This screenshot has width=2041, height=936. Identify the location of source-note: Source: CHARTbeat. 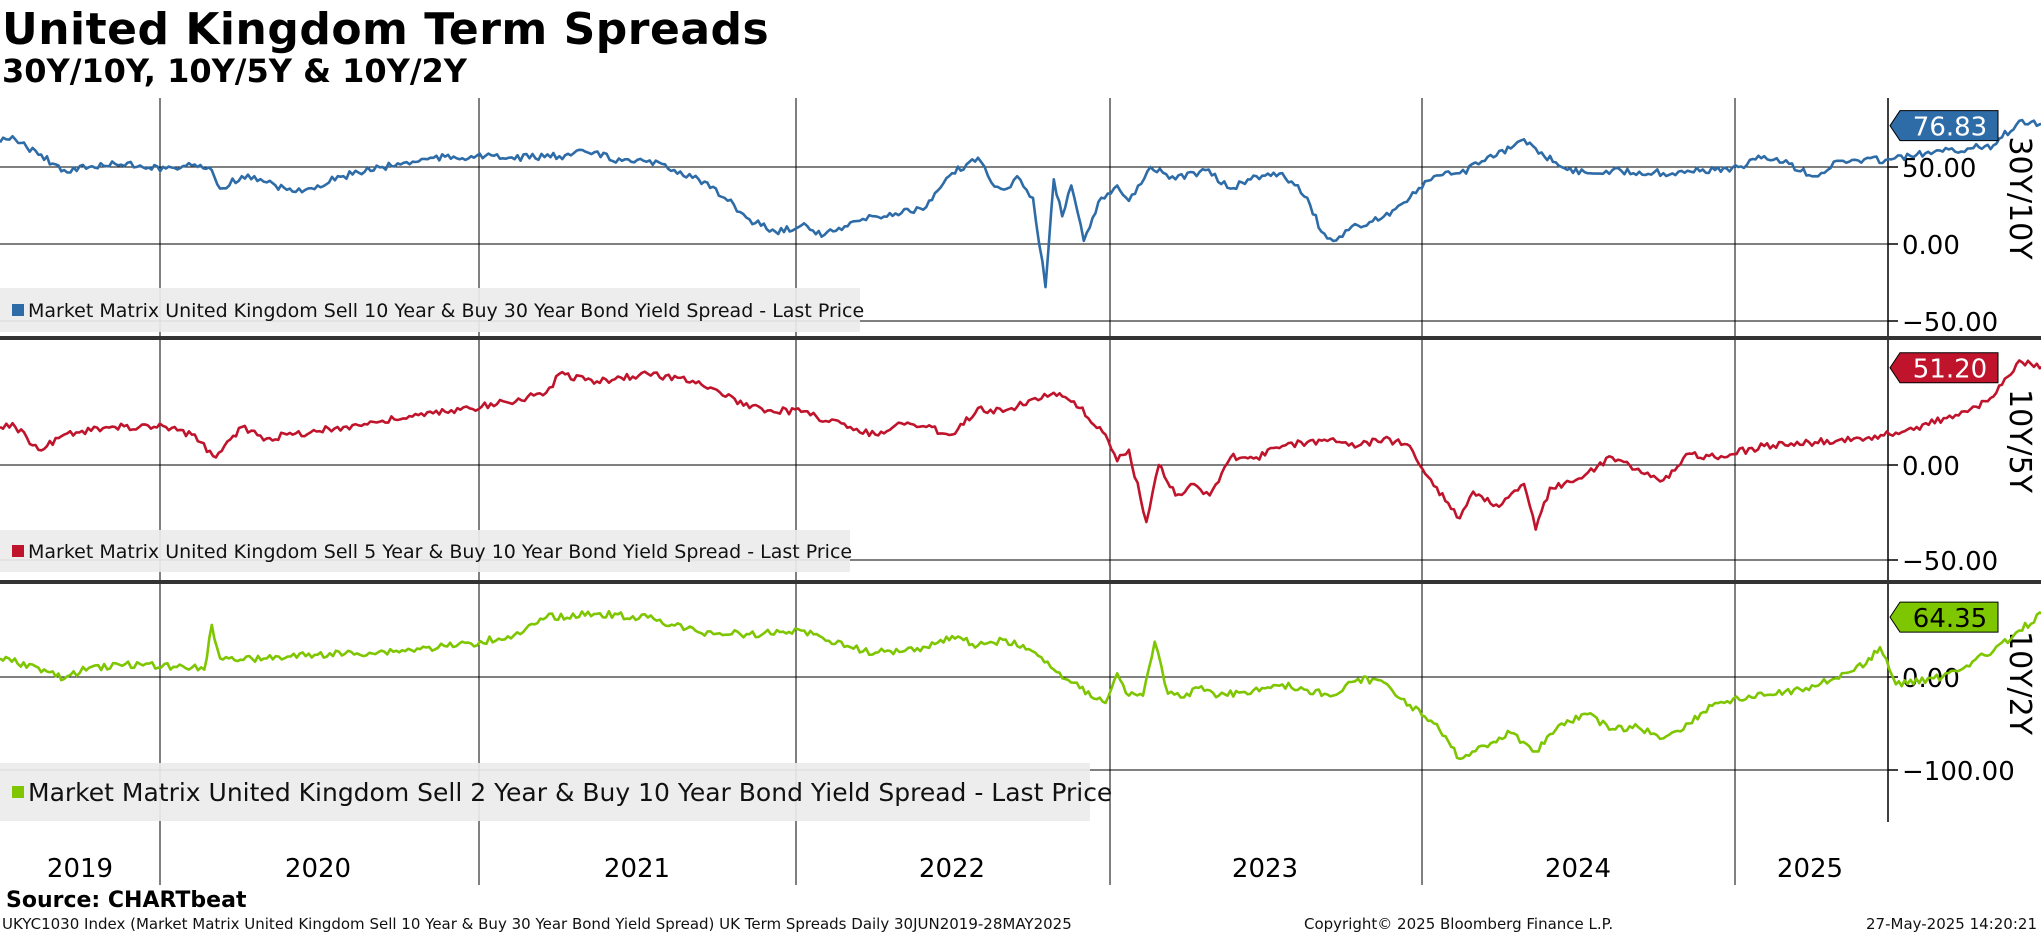
(126, 900).